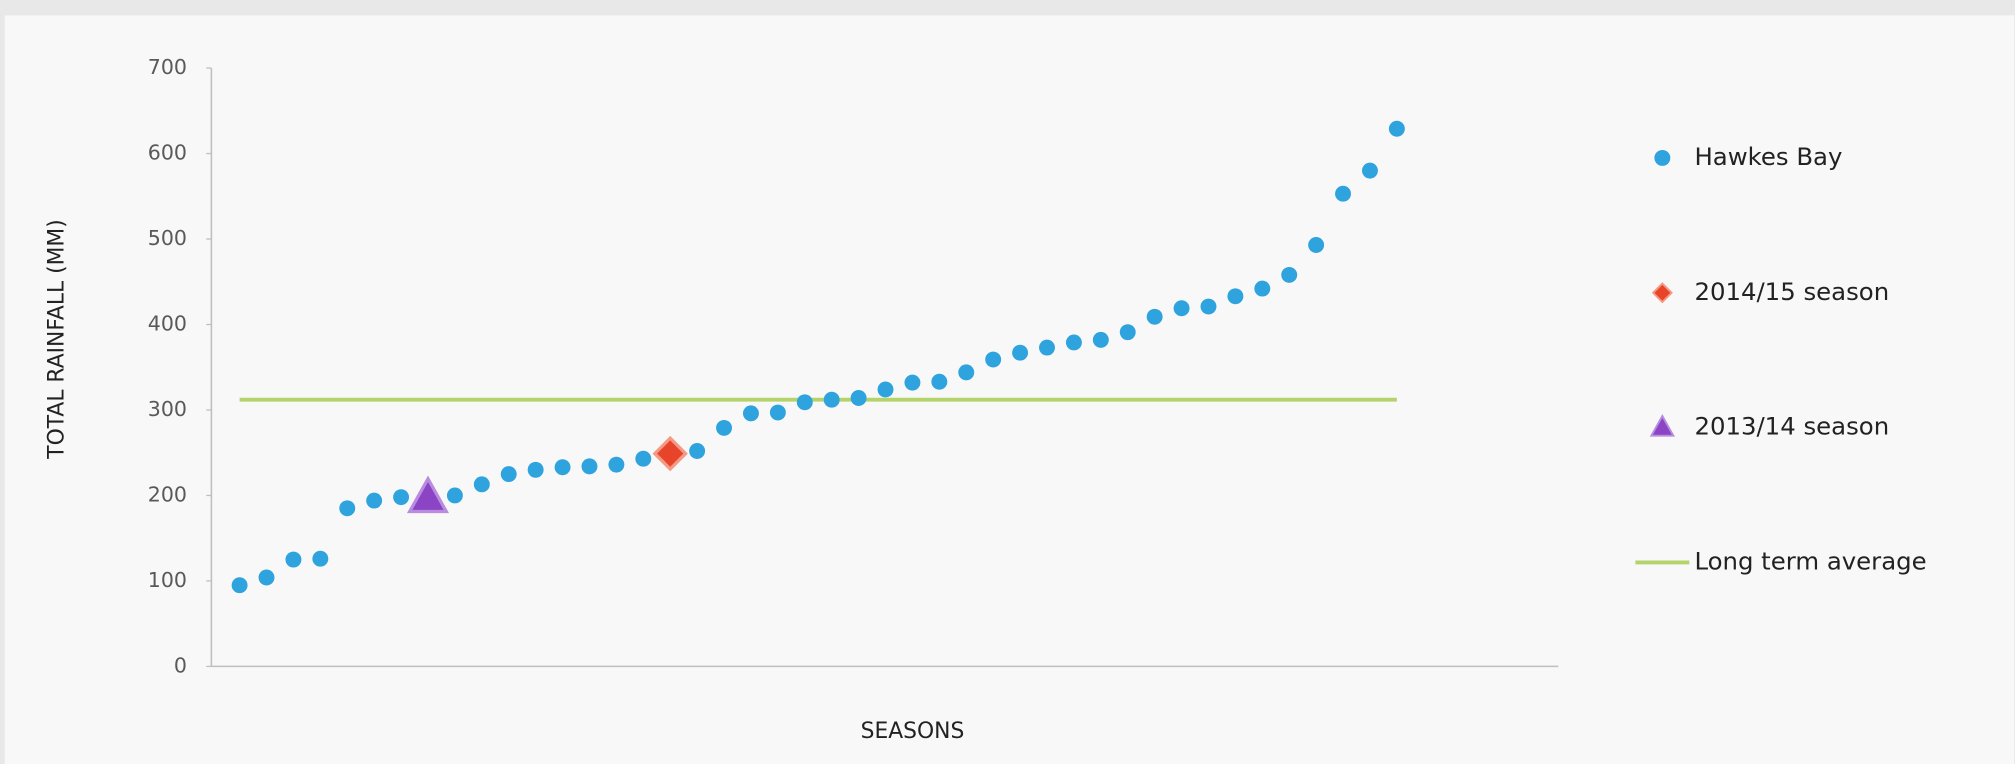  Describe the element at coordinates (180, 665) in the screenshot. I see `y-tick-label: 0` at that location.